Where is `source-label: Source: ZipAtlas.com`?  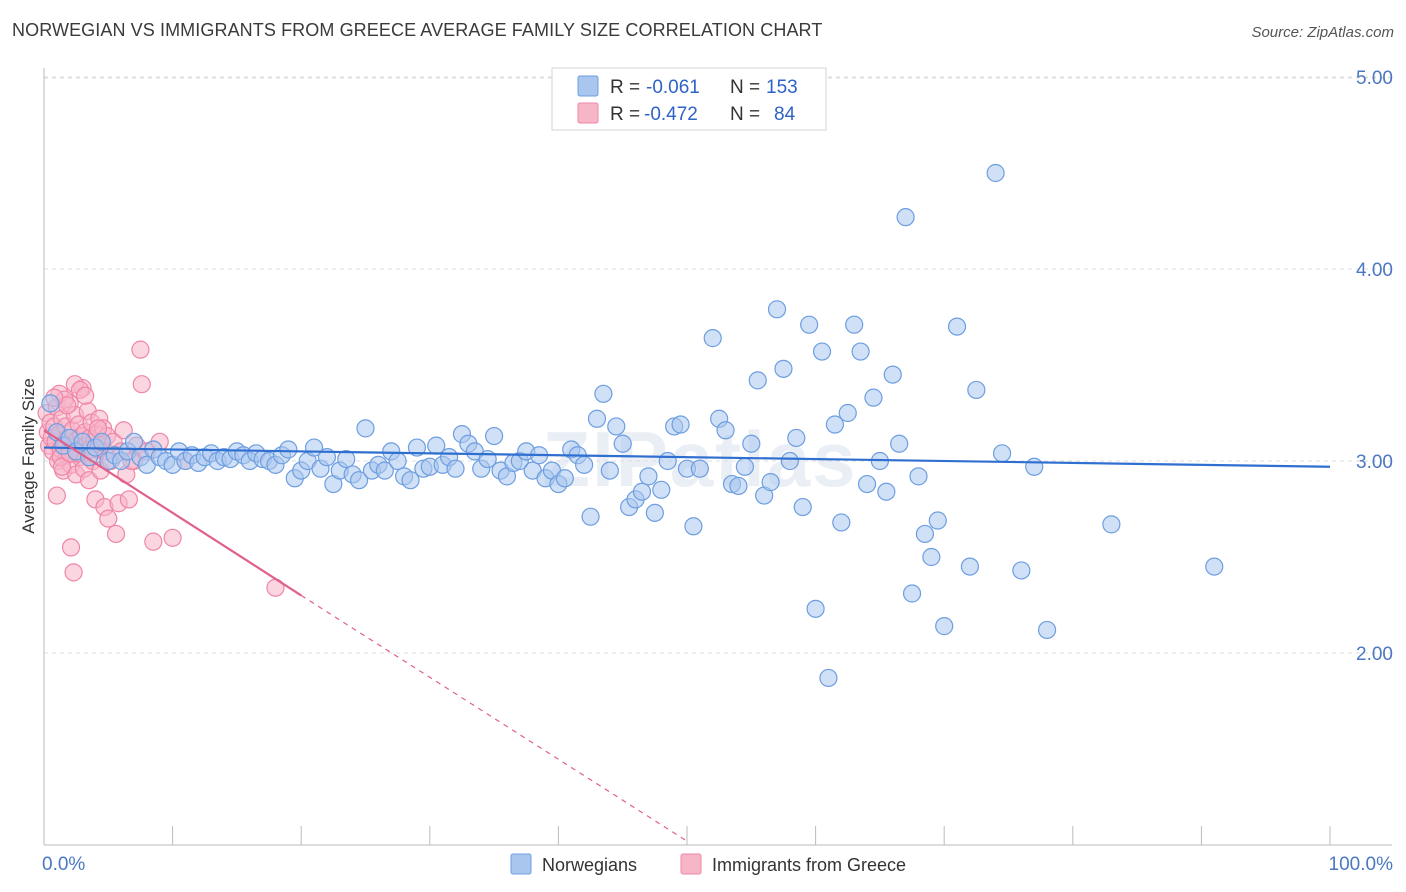 source-label: Source: ZipAtlas.com is located at coordinates (1322, 32).